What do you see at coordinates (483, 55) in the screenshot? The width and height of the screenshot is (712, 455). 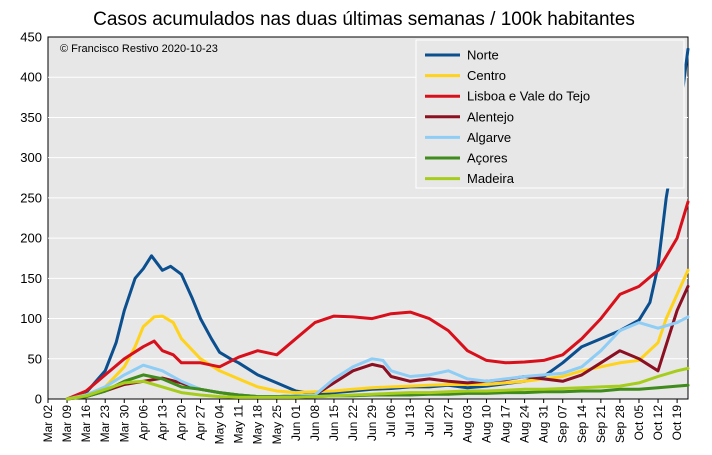 I see `legend-label-0: Norte` at bounding box center [483, 55].